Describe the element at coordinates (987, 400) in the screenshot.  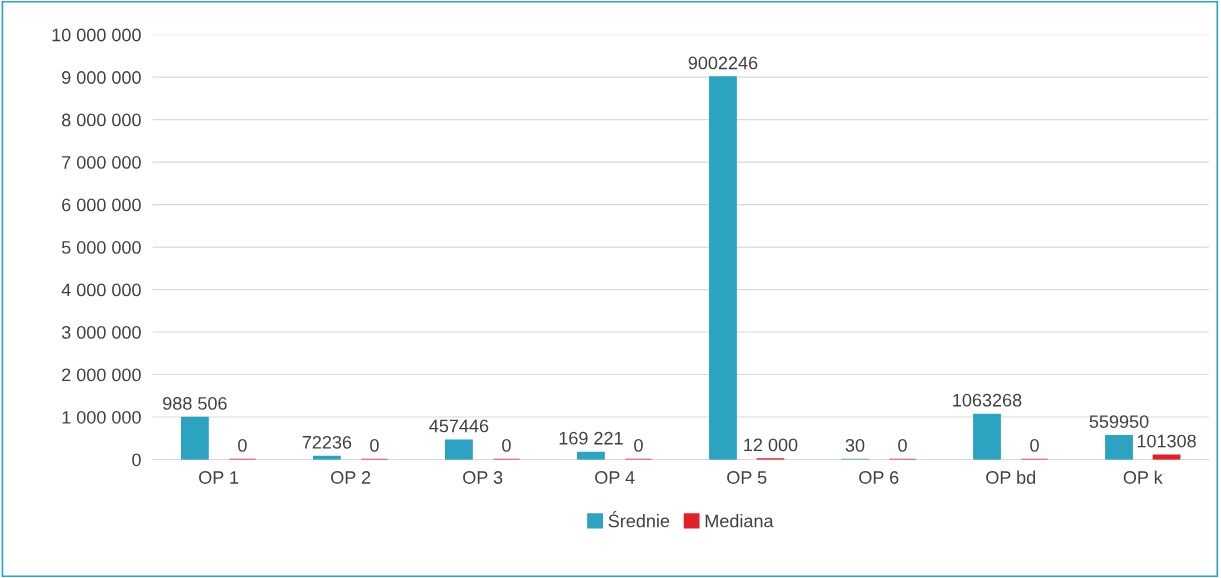
I see `data-label: 1063268` at that location.